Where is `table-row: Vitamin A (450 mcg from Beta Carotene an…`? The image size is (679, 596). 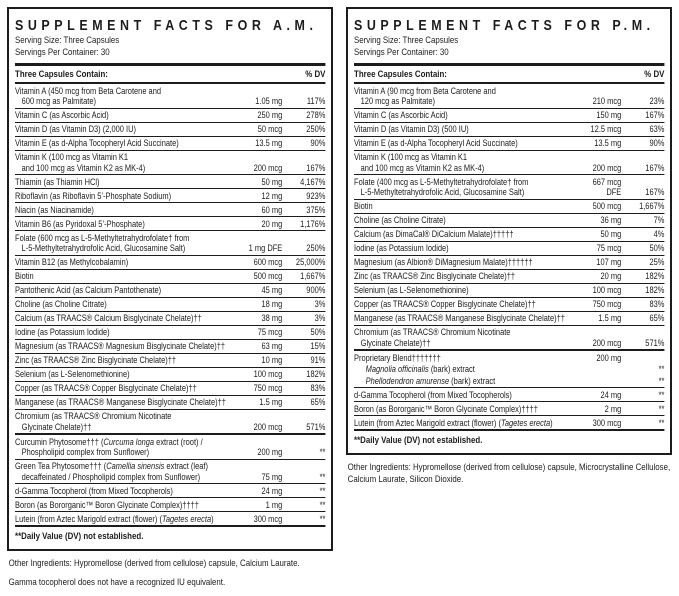 table-row: Vitamin A (450 mcg from Beta Carotene an… is located at coordinates (170, 96).